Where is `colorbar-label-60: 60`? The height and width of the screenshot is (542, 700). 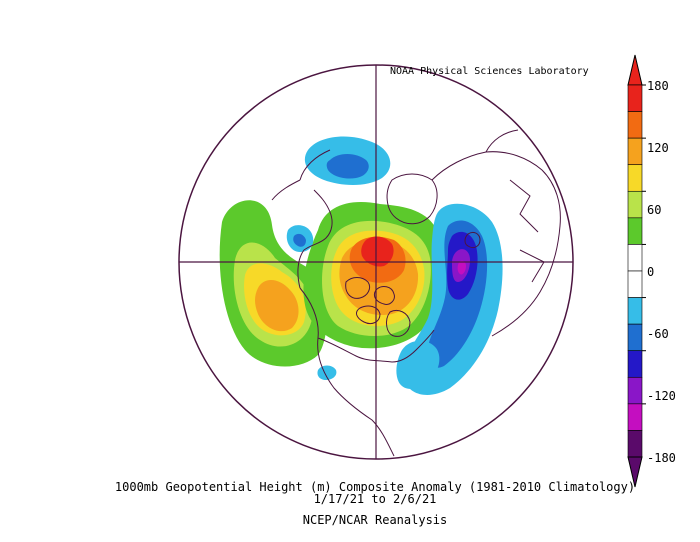 colorbar-label-60: 60 is located at coordinates (654, 210).